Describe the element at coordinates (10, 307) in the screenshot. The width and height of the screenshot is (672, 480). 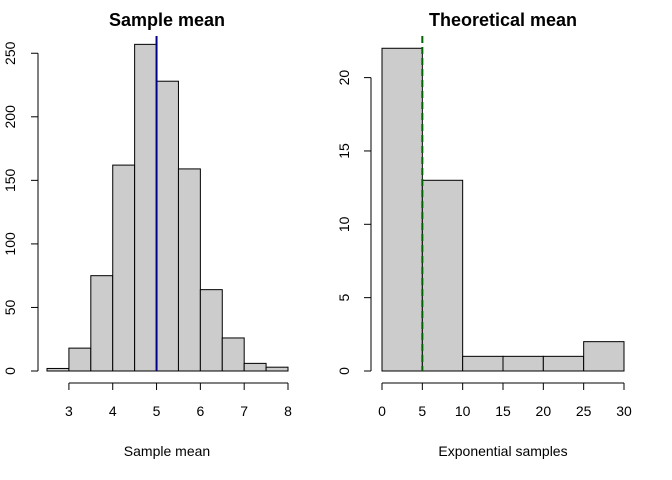
I see `y-tick-label: 50` at that location.